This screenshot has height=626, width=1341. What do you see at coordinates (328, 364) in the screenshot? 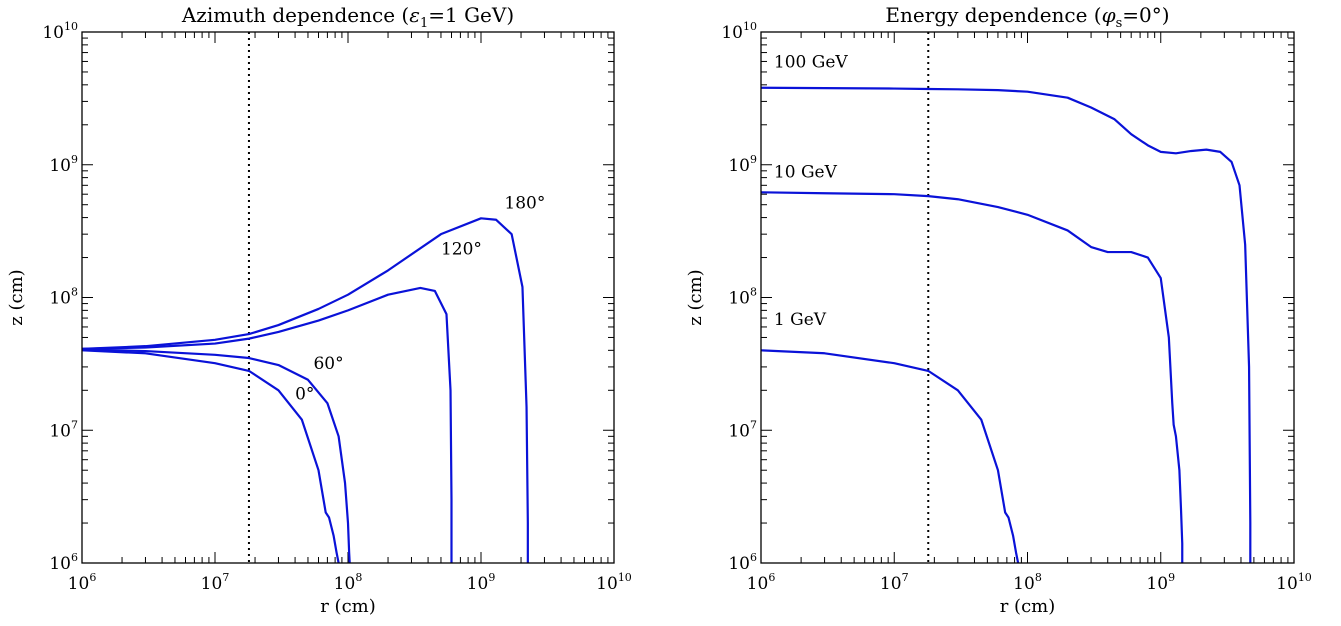
I see `series-label-2: 60°` at bounding box center [328, 364].